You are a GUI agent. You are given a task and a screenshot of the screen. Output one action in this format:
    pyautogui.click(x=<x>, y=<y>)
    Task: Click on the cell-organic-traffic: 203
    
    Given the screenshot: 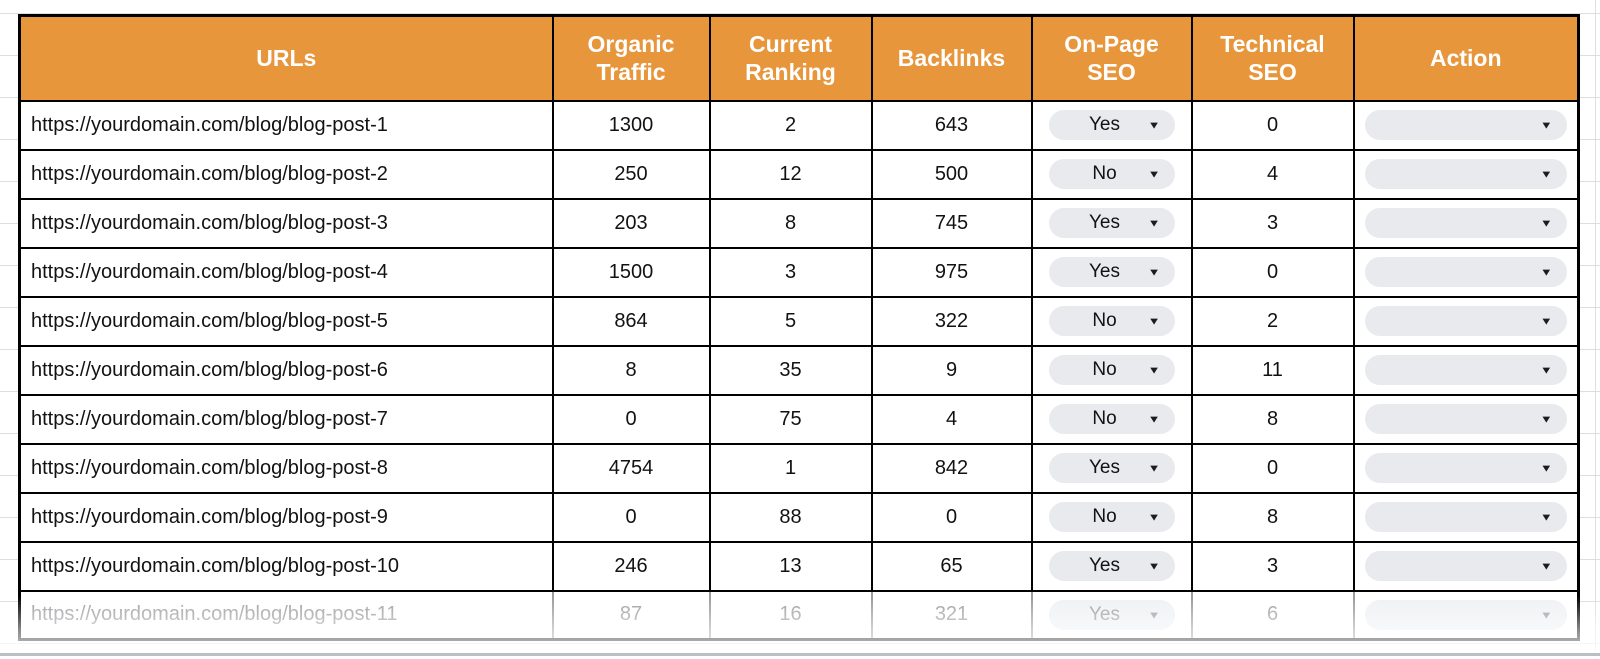 What is the action you would take?
    pyautogui.click(x=631, y=223)
    